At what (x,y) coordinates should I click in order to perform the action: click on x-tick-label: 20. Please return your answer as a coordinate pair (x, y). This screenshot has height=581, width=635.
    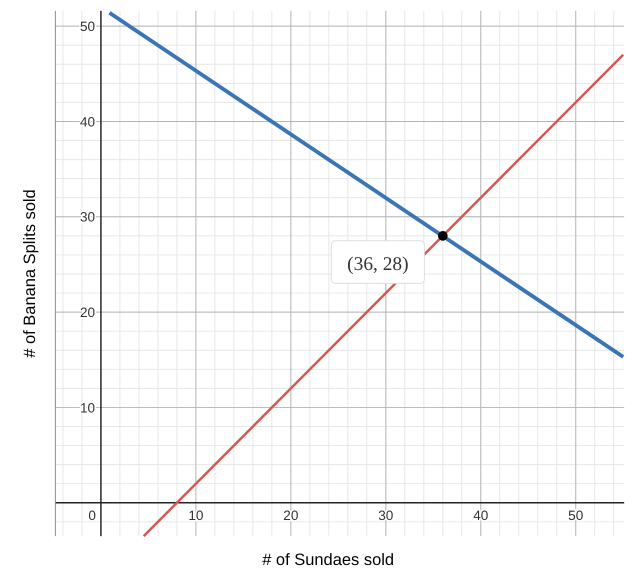
    Looking at the image, I should click on (290, 516).